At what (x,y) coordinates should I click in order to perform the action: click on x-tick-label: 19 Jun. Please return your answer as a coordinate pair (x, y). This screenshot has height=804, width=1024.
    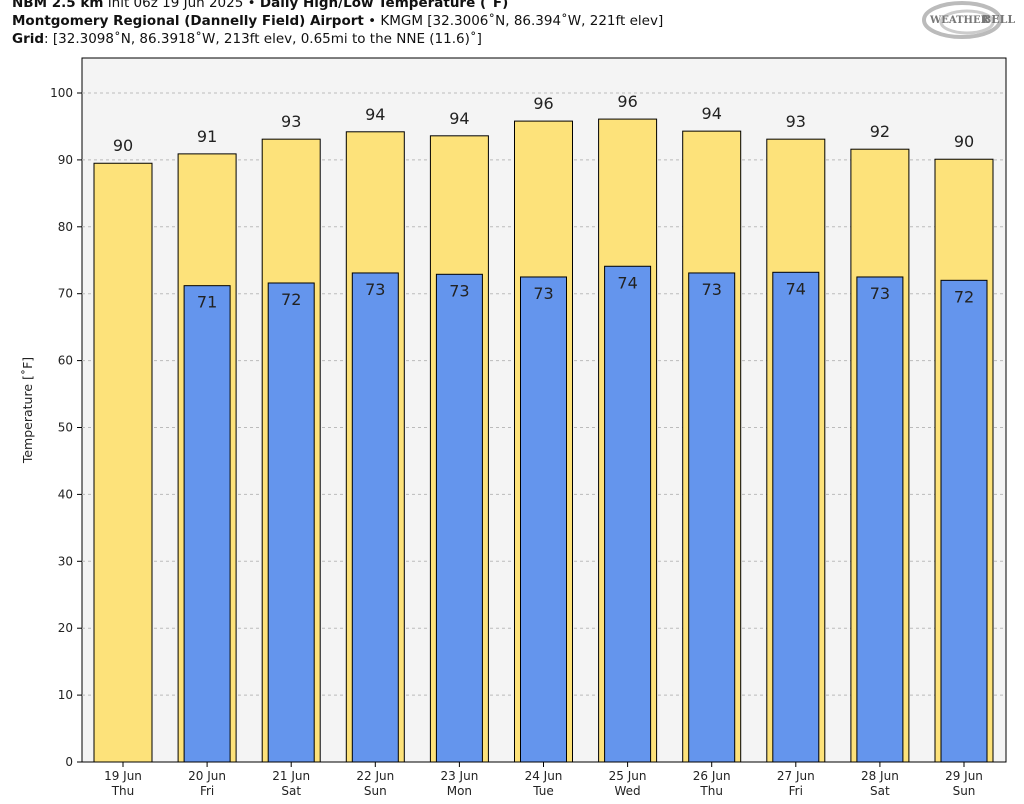
    Looking at the image, I should click on (123, 776).